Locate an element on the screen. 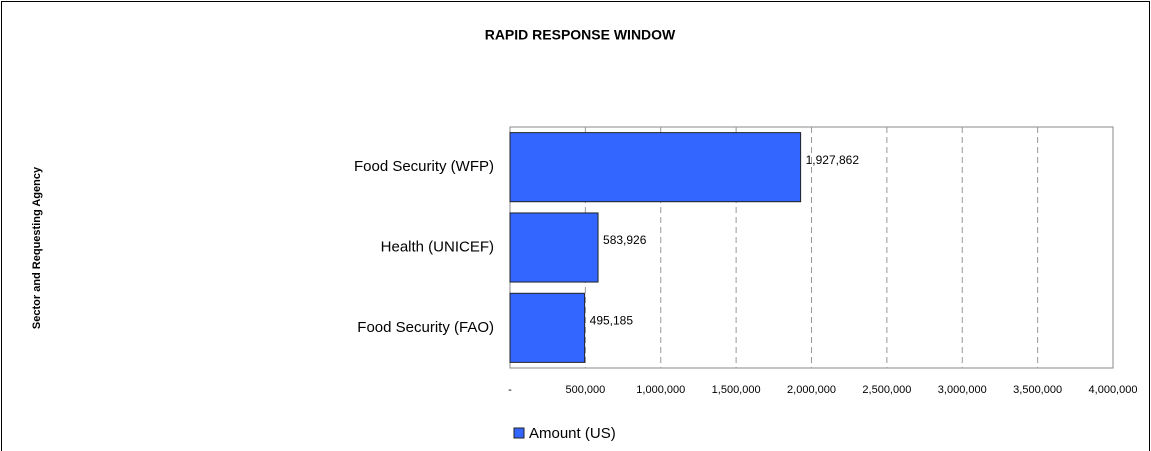  x-tick-label: - is located at coordinates (510, 390).